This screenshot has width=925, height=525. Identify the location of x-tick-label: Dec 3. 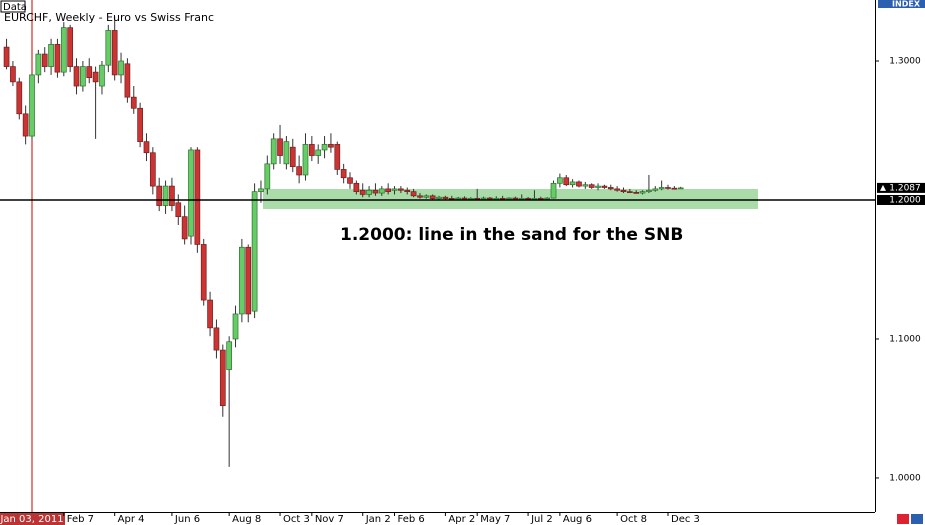
(685, 519).